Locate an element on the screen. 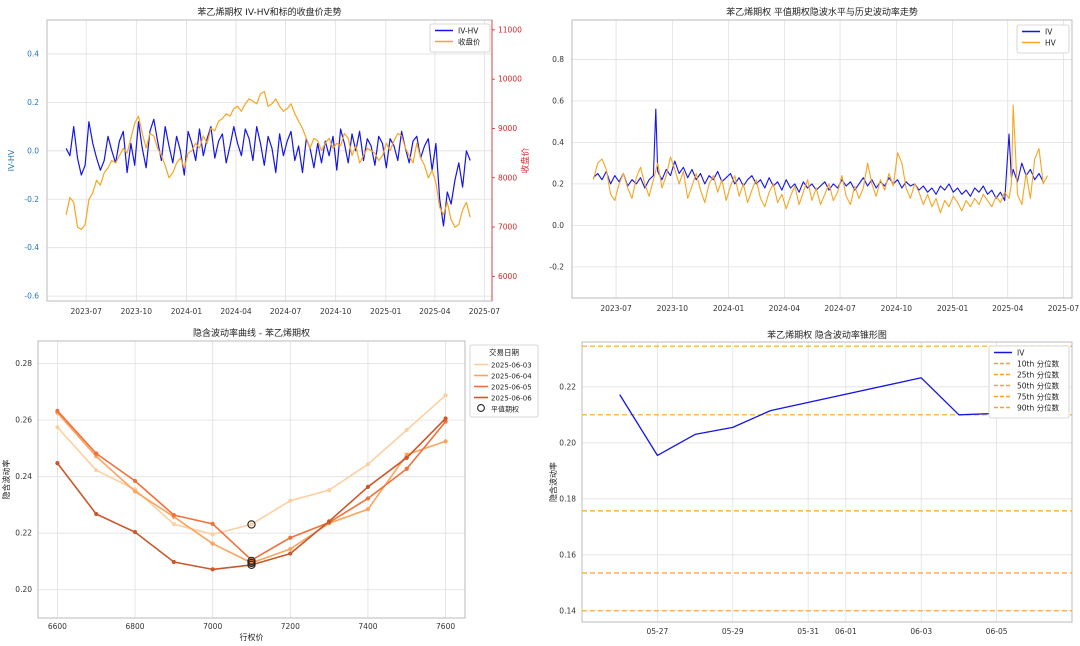 The height and width of the screenshot is (646, 1080). iv-hv-level-chart-y-tick-label: 0.8 is located at coordinates (558, 59).